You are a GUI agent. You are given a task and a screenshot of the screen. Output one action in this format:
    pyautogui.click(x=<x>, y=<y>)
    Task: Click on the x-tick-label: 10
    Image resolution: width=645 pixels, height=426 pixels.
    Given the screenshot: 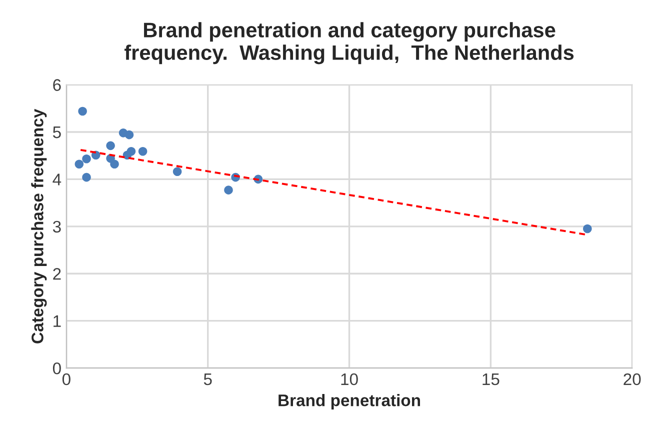 What is the action you would take?
    pyautogui.click(x=349, y=379)
    